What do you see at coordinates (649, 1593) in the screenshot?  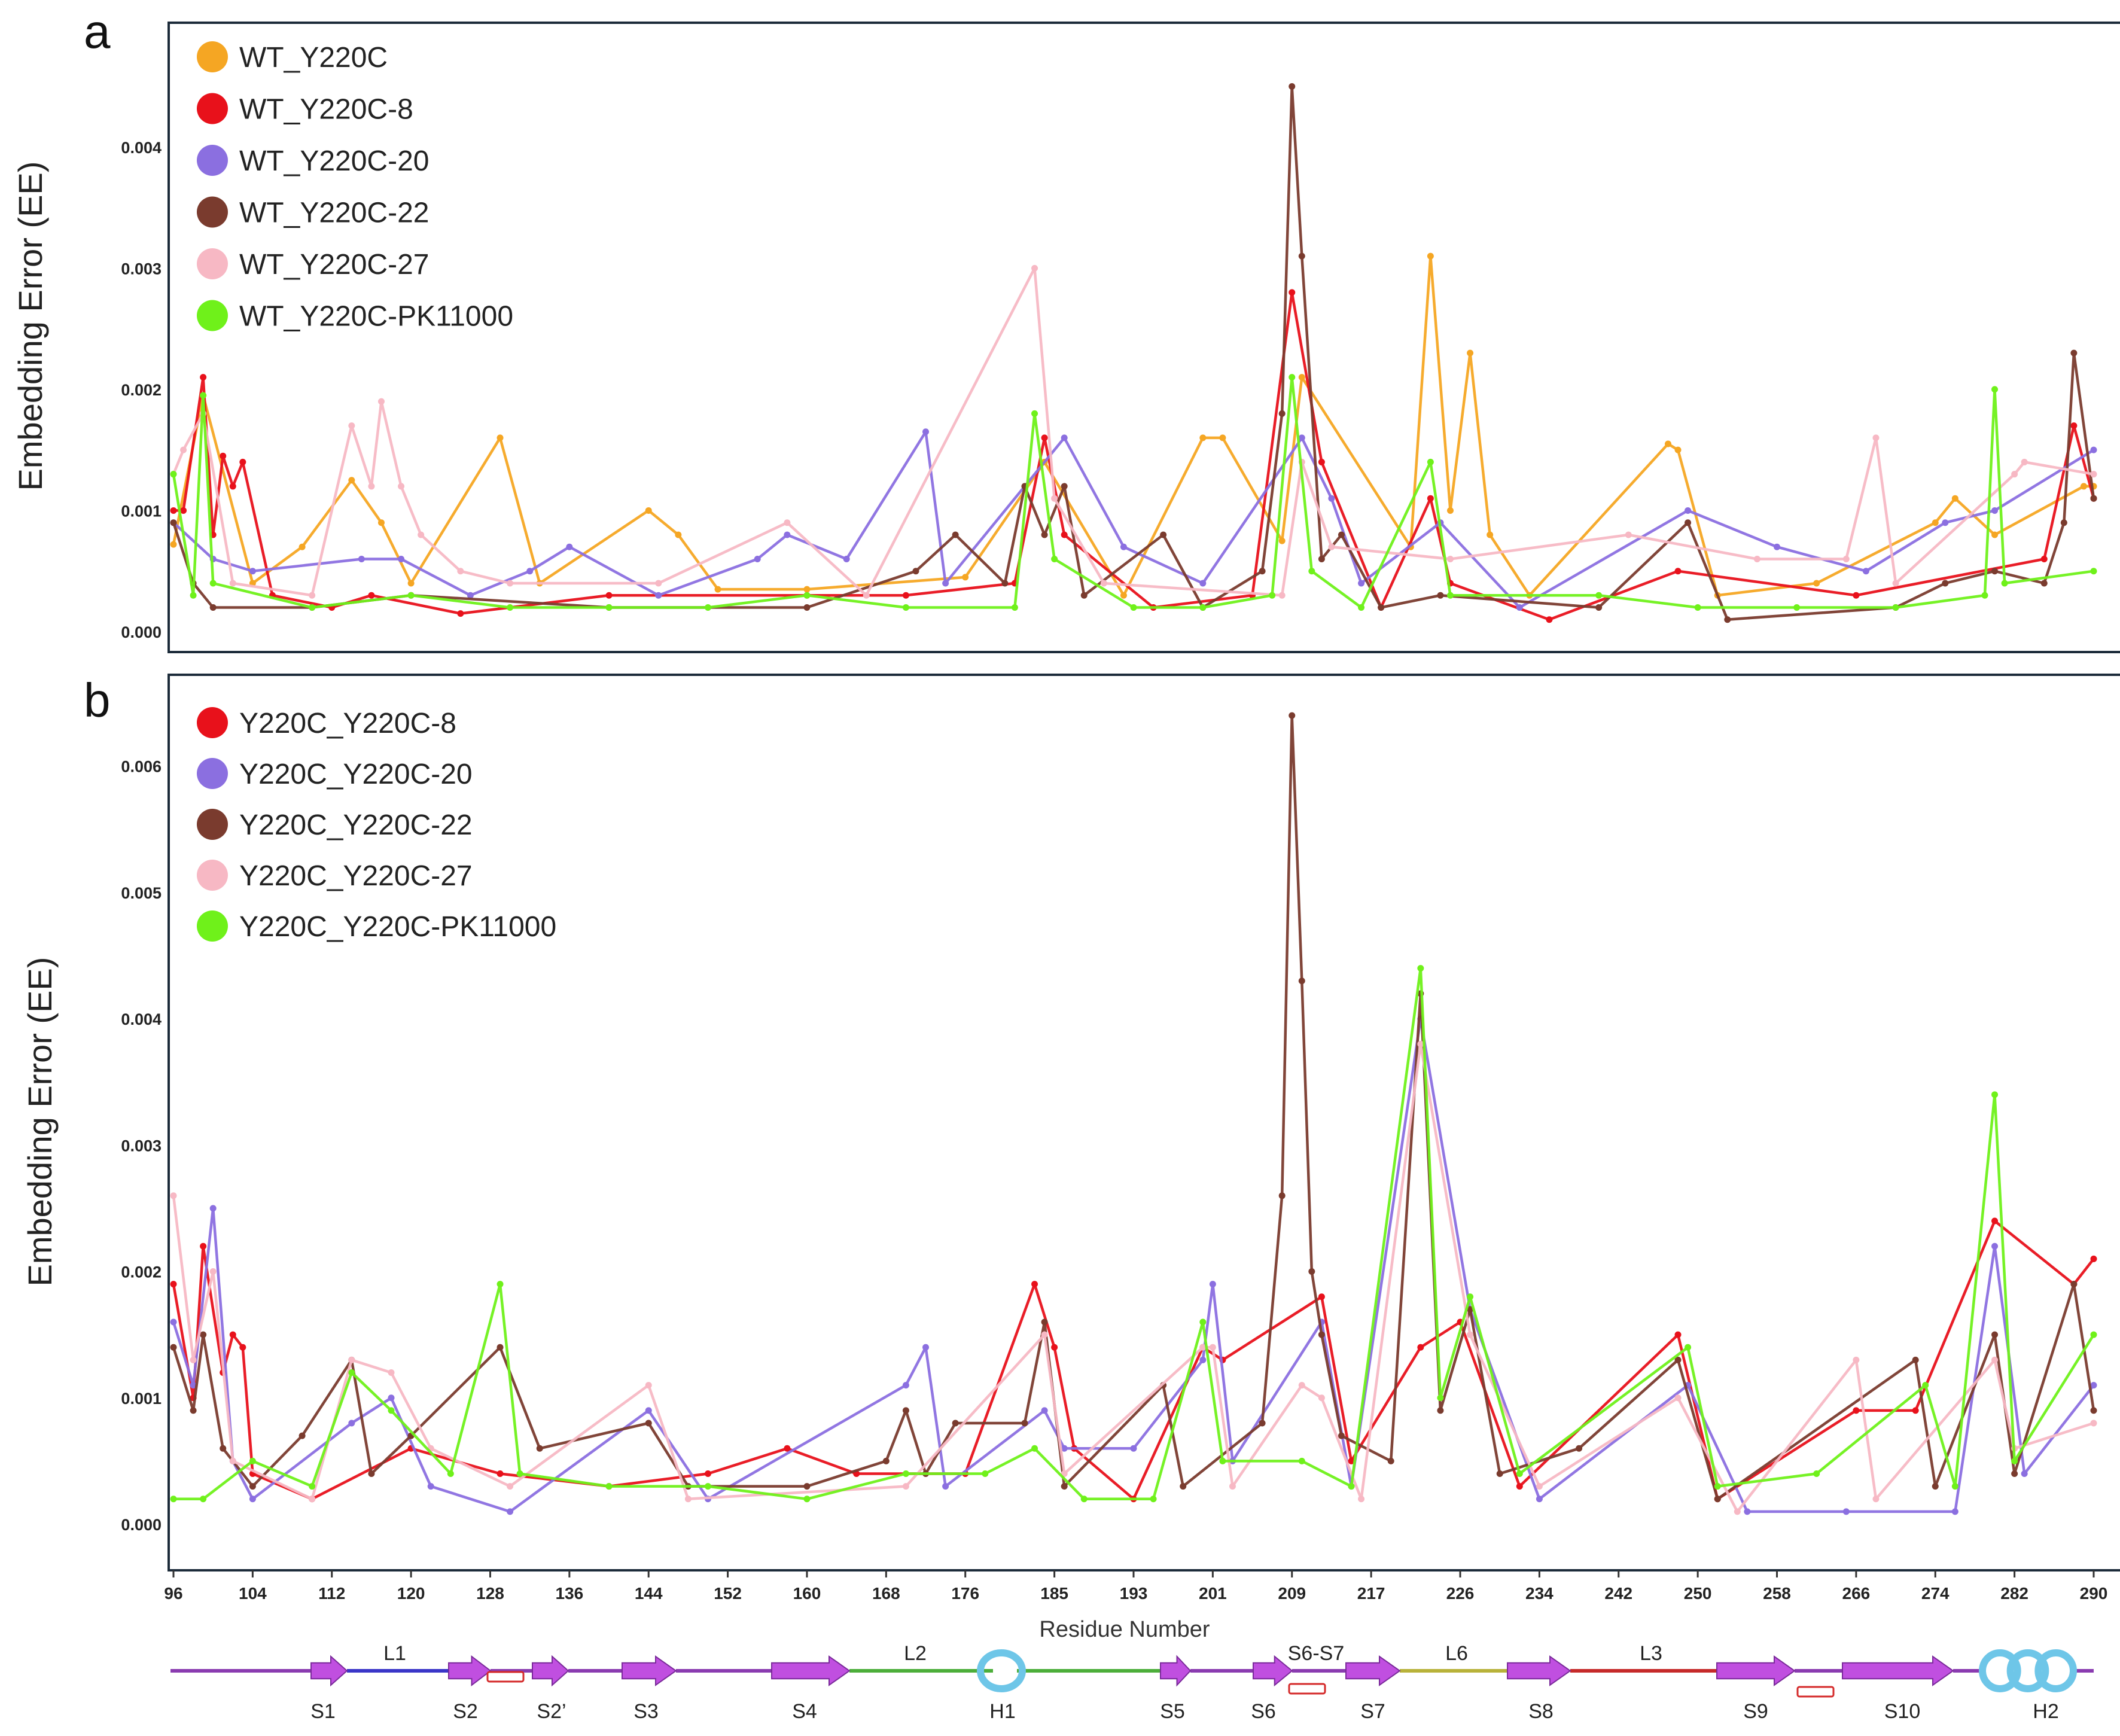 I see `x-tick-label: 144` at bounding box center [649, 1593].